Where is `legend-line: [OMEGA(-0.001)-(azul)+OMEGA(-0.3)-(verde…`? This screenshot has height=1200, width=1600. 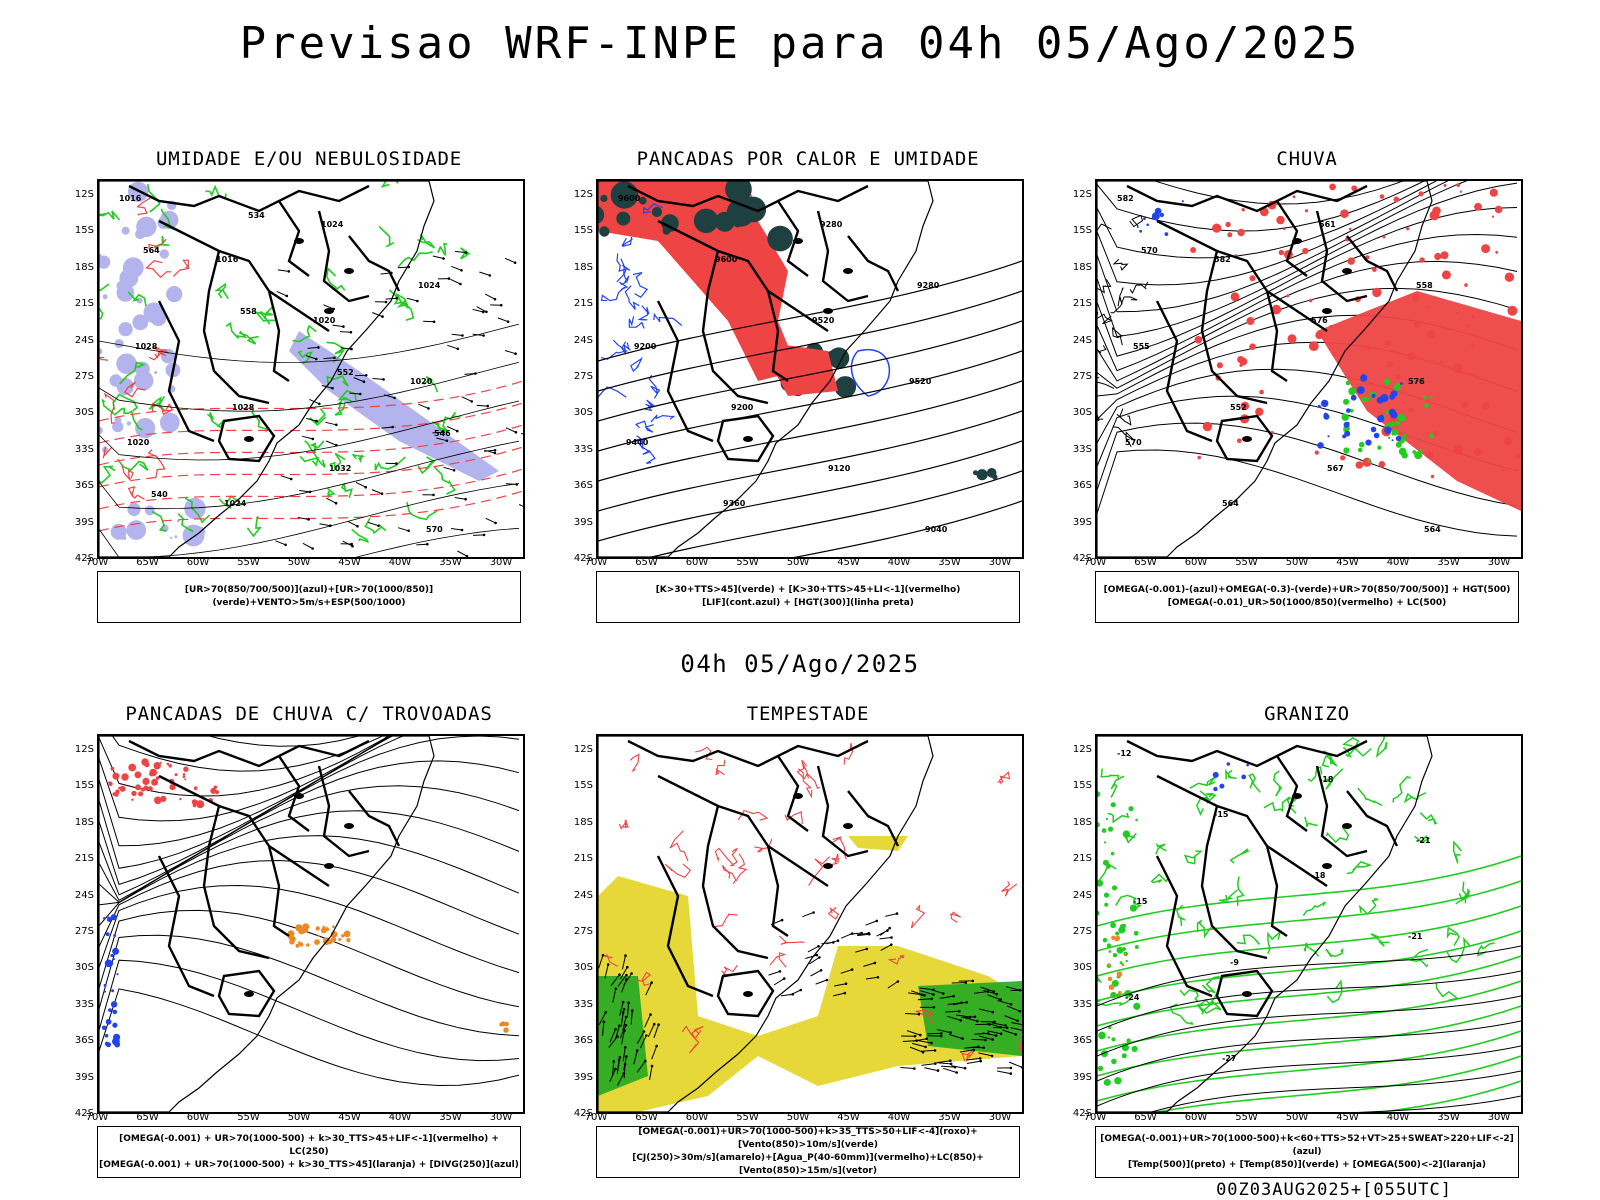 legend-line: [OMEGA(-0.001)-(azul)+OMEGA(-0.3)-(verde… is located at coordinates (1307, 590).